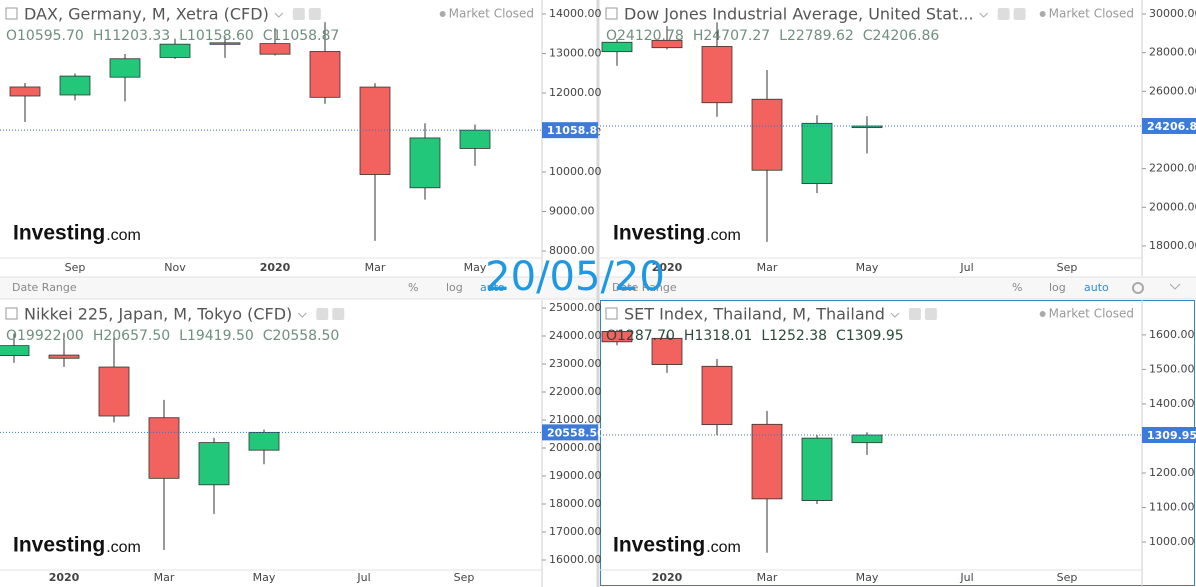  Describe the element at coordinates (1175, 286) in the screenshot. I see `expand-icon` at that location.